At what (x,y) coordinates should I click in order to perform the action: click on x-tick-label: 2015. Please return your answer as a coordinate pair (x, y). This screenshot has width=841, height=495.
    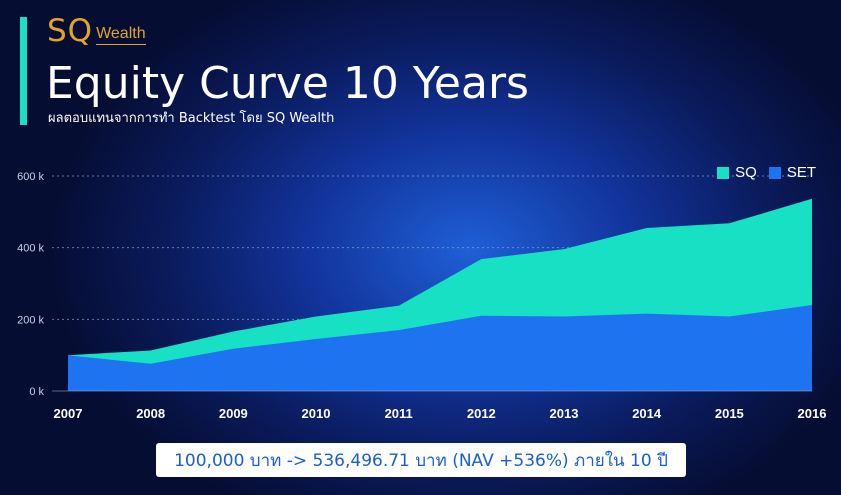
    Looking at the image, I should click on (729, 413).